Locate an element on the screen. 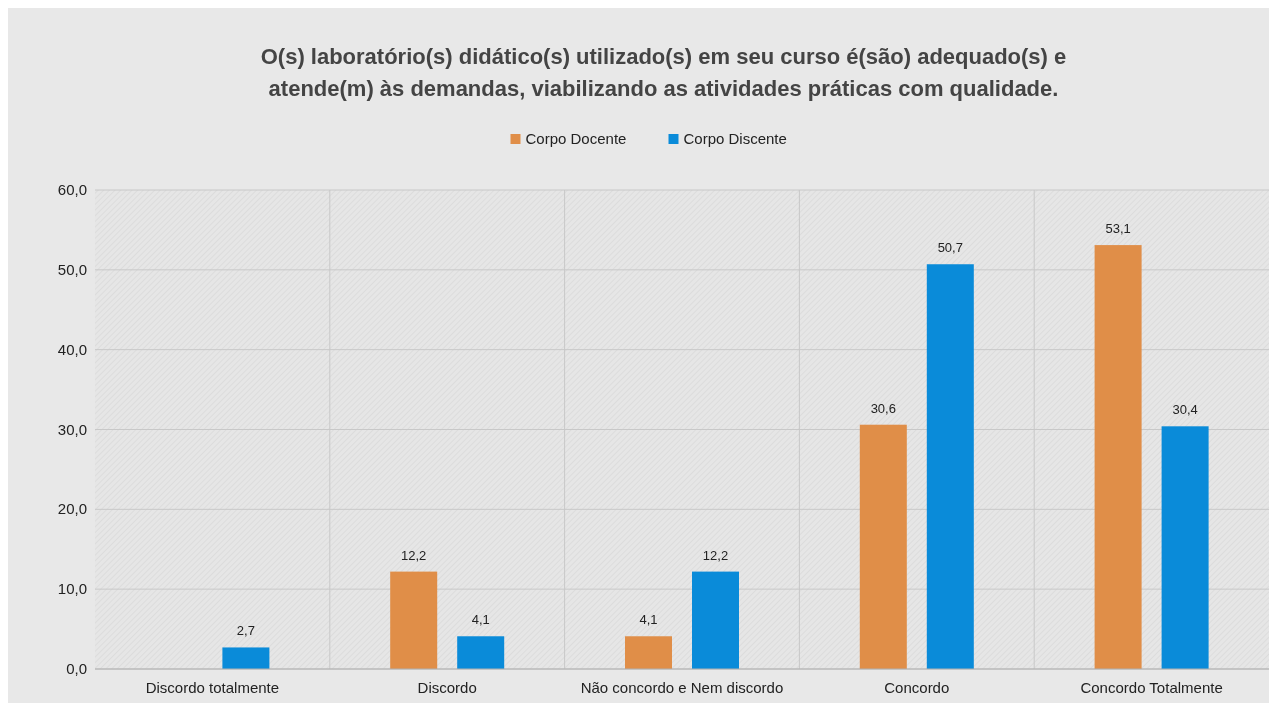  y-tick-label: 60,0 is located at coordinates (72, 189).